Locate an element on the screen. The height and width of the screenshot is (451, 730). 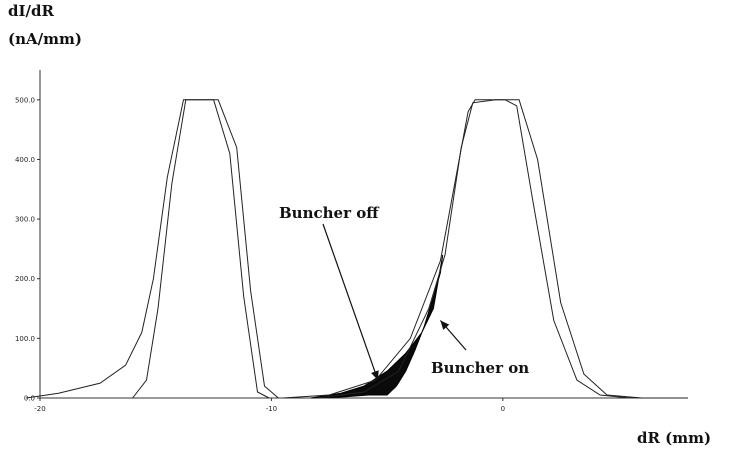
x-tick-label: 0 is located at coordinates (503, 409).